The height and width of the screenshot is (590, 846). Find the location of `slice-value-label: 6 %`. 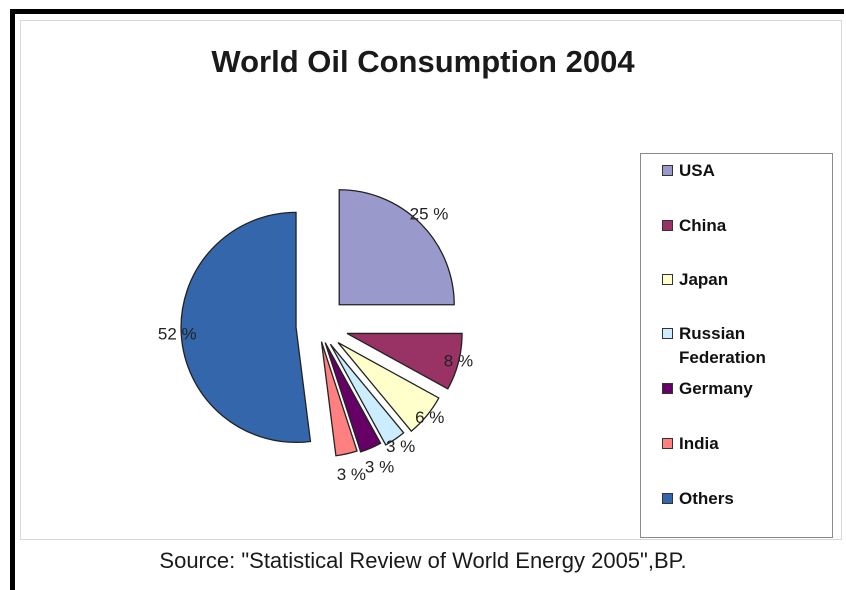

slice-value-label: 6 % is located at coordinates (429, 417).